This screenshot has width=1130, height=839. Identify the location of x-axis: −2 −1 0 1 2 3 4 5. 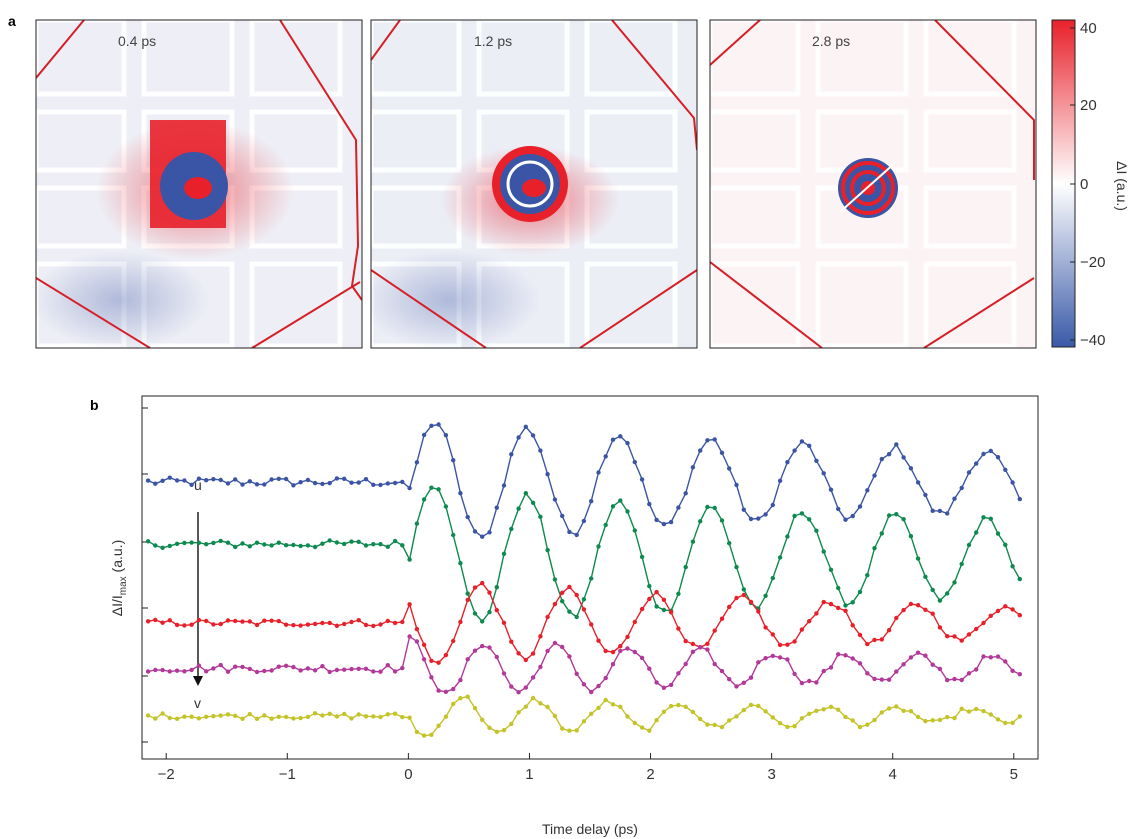
(588, 768).